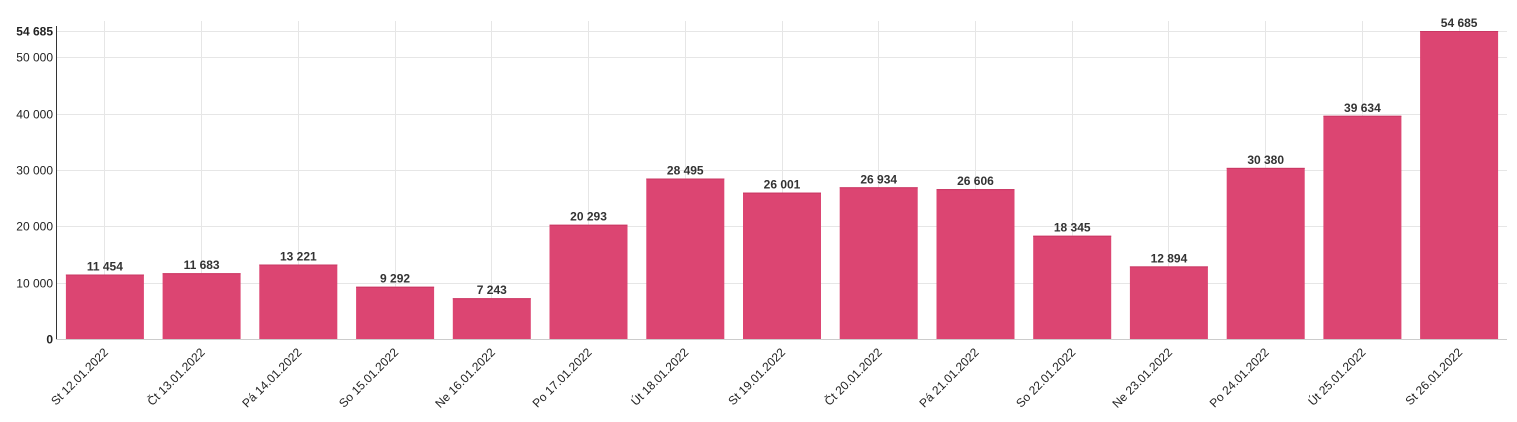 This screenshot has height=422, width=1517. Describe the element at coordinates (1362, 108) in the screenshot. I see `data-label: 39 634` at that location.